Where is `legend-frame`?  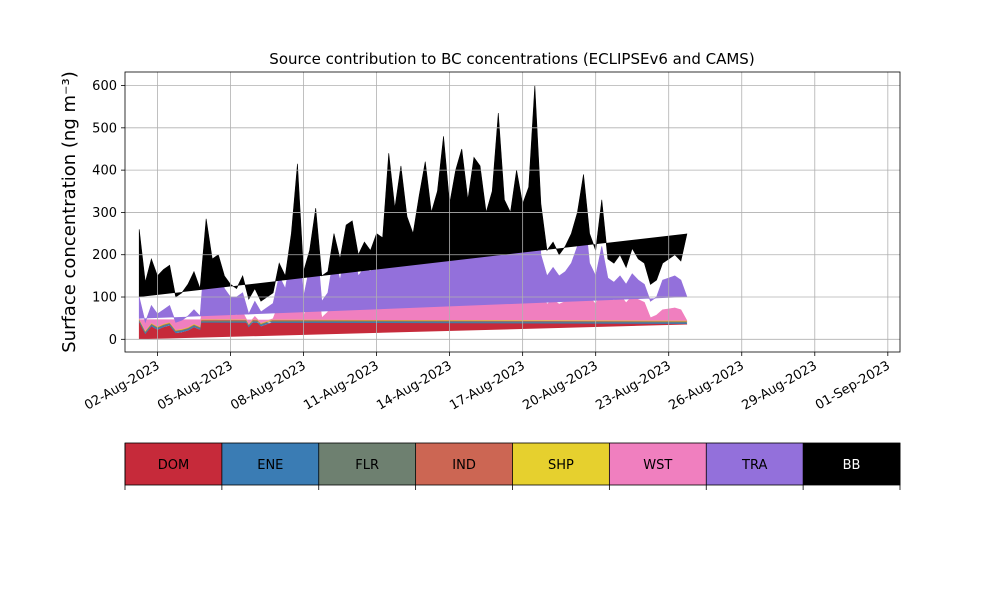
legend-frame is located at coordinates (512, 464).